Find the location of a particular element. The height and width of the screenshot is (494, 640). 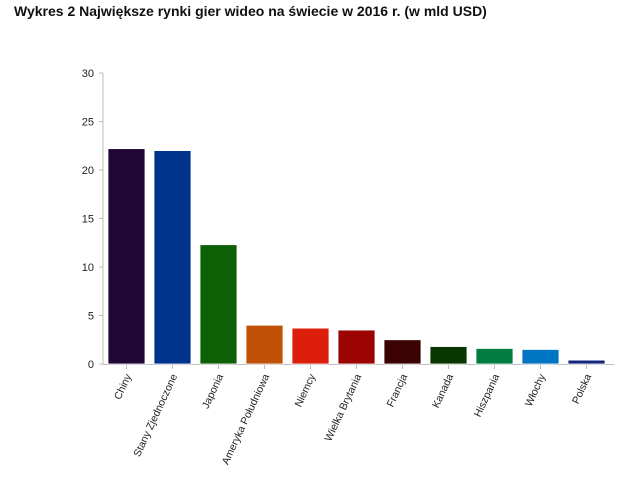

y-tick-label: 10 is located at coordinates (88, 268).